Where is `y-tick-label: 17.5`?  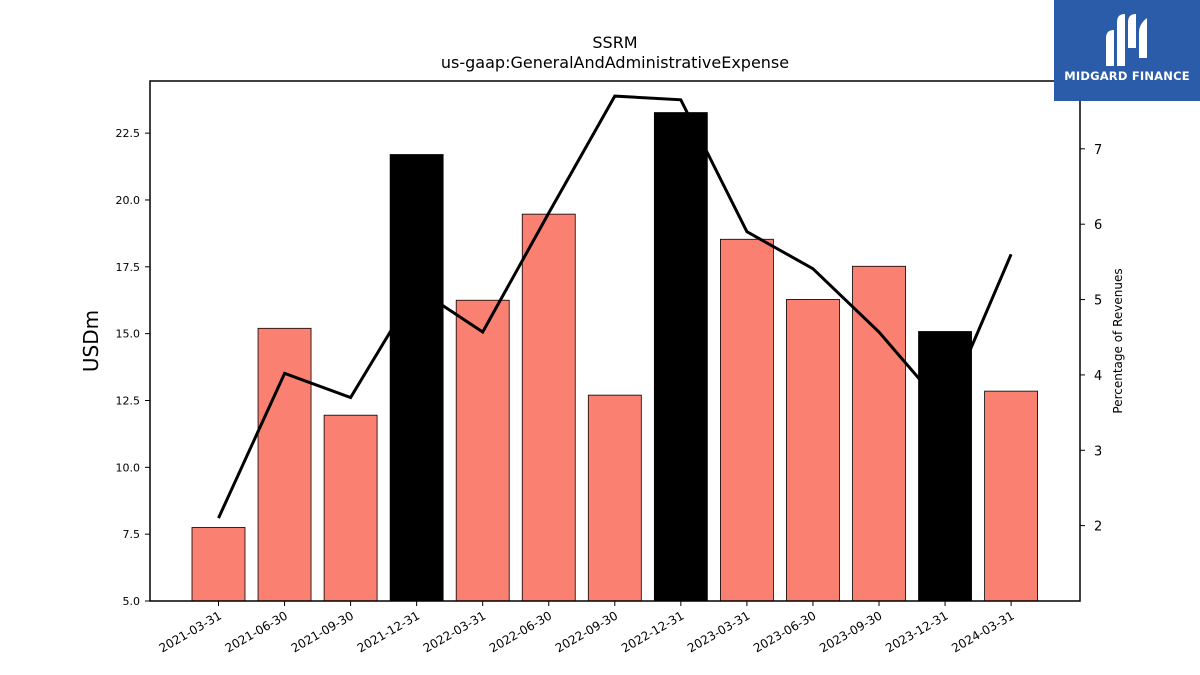 y-tick-label: 17.5 is located at coordinates (128, 267).